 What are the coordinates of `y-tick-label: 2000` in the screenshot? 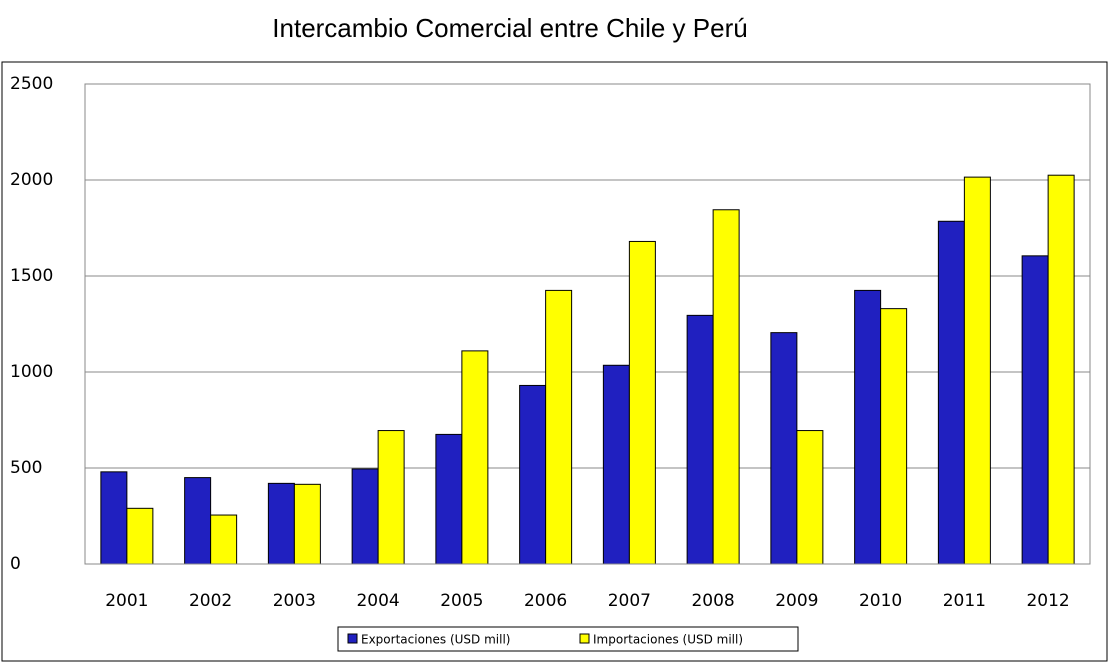 It's located at (31, 180).